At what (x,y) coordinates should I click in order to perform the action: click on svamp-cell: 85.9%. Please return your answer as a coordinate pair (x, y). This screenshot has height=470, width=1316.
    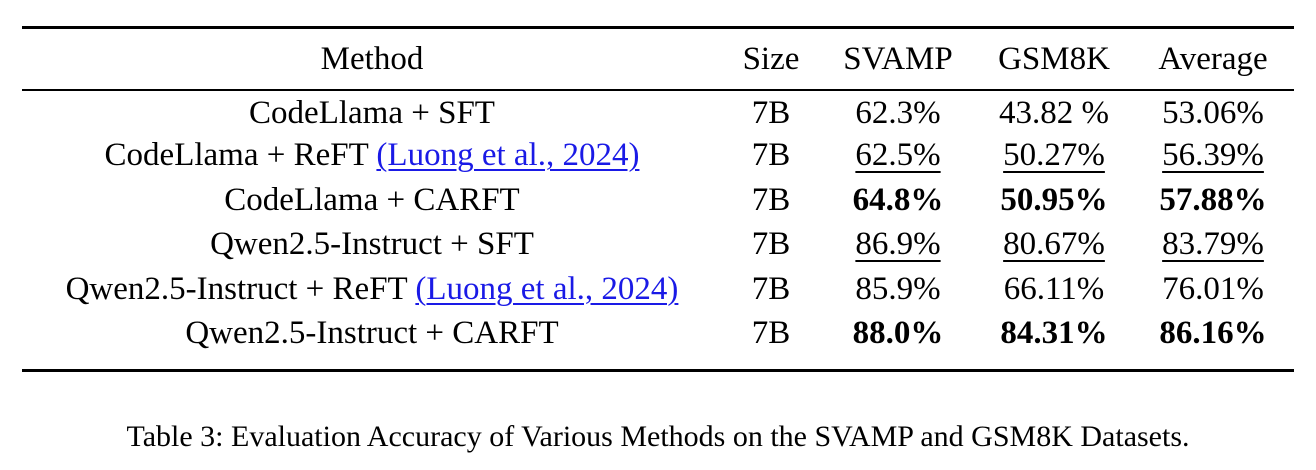
    Looking at the image, I should click on (898, 289).